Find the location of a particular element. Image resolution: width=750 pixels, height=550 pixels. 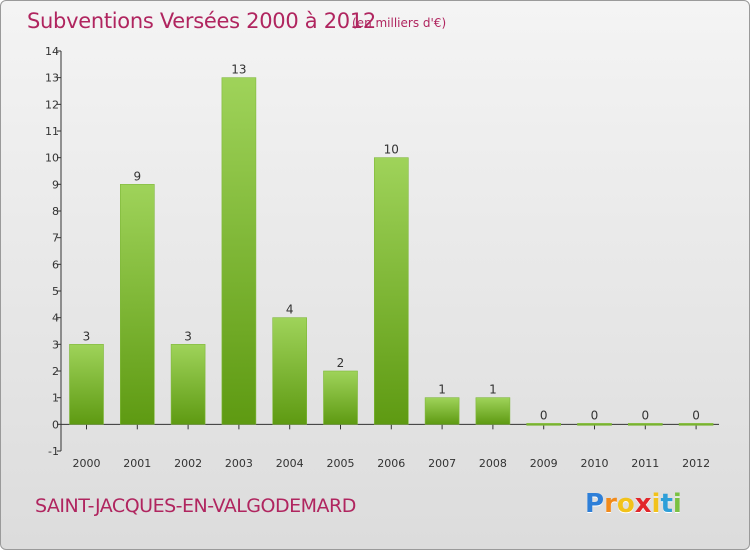

x-tick-label: 2008 is located at coordinates (493, 463).